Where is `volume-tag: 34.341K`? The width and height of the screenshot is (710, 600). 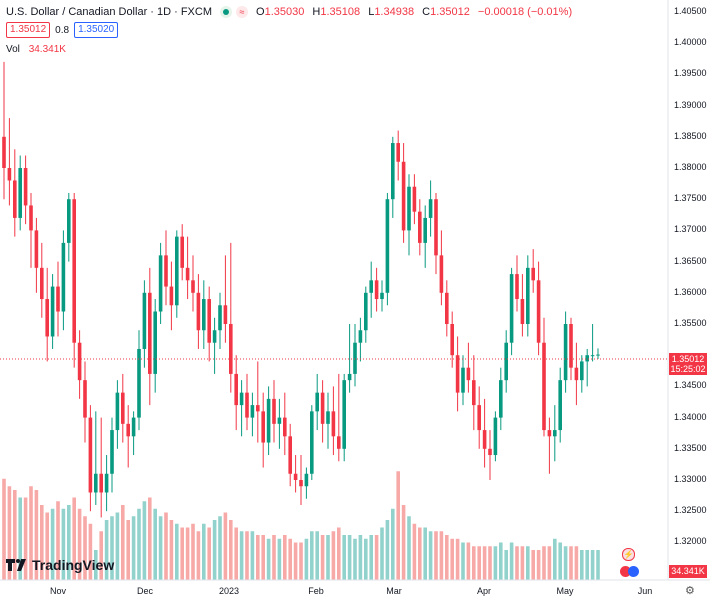
volume-tag: 34.341K is located at coordinates (688, 571).